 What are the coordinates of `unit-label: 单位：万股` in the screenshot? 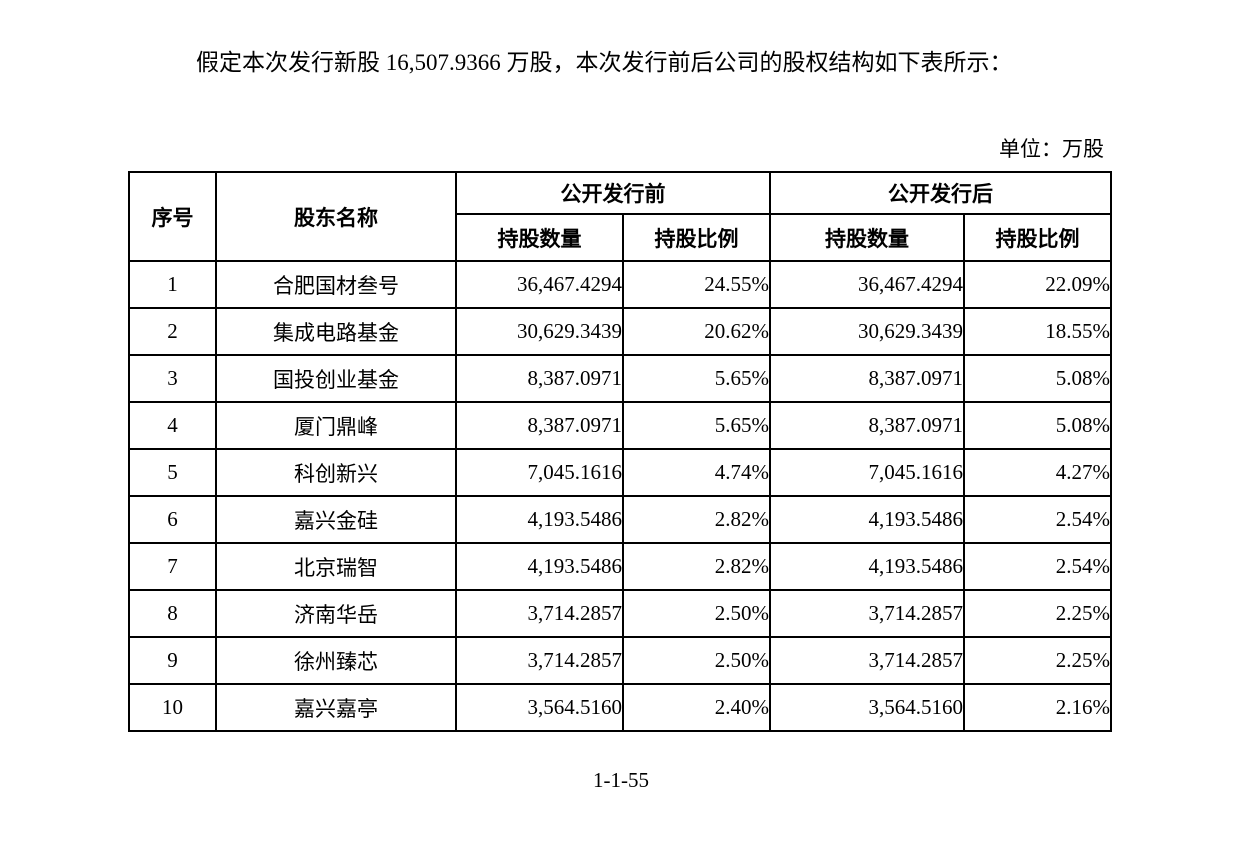 It's located at (1051, 149).